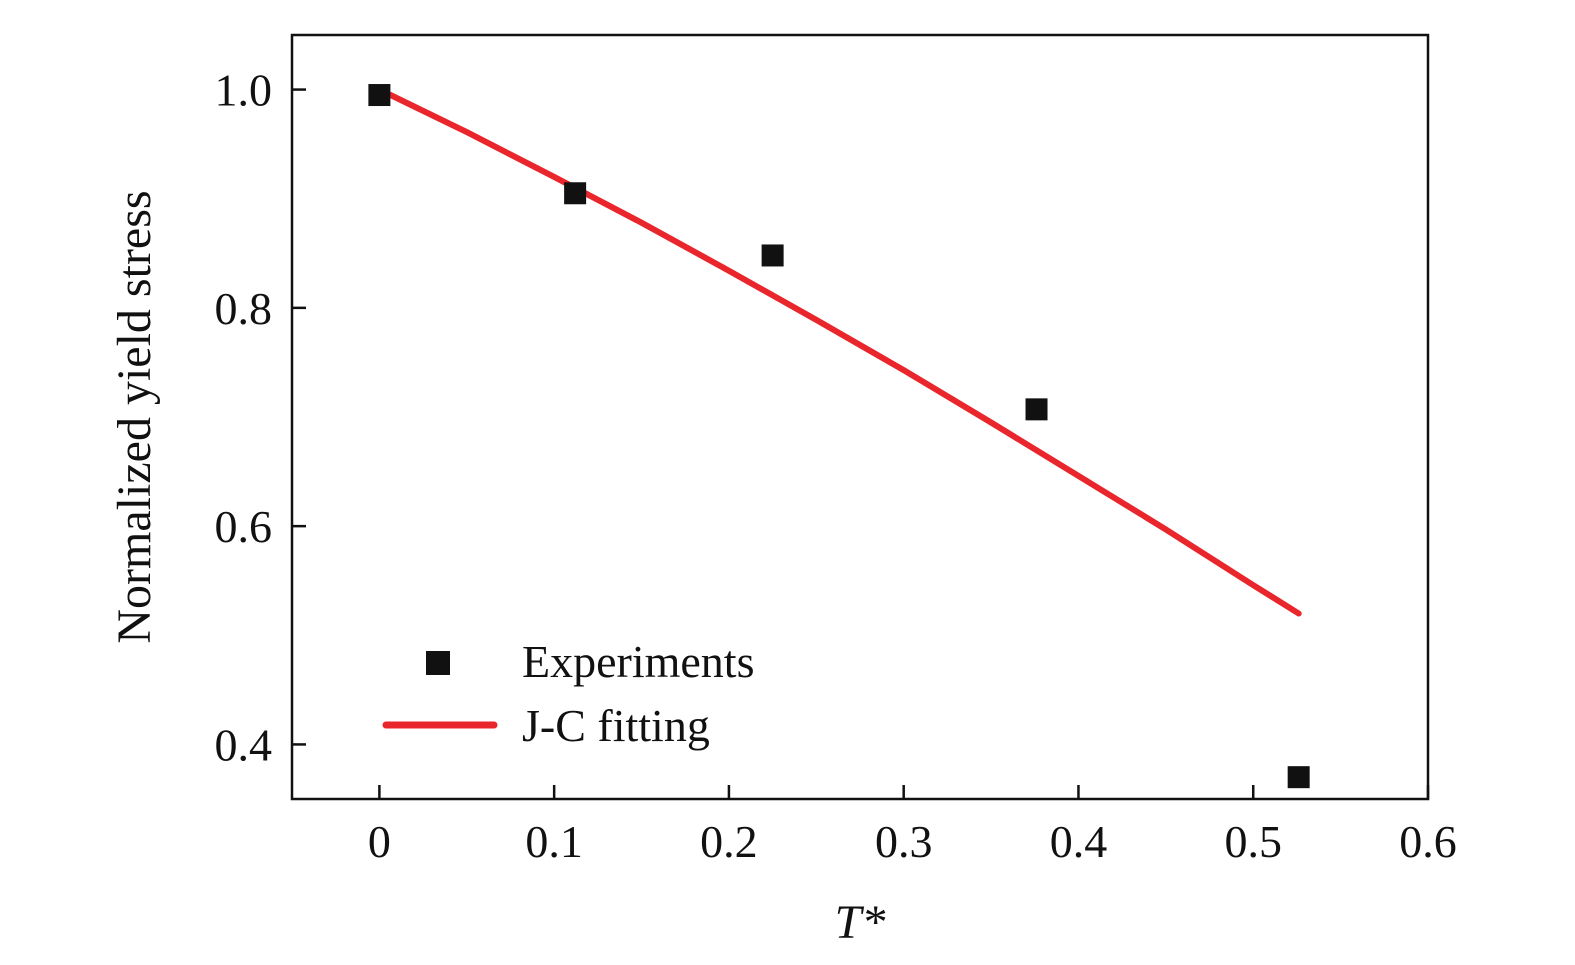 The height and width of the screenshot is (965, 1575). Describe the element at coordinates (638, 661) in the screenshot. I see `legend-label-experiments: Experiments` at that location.